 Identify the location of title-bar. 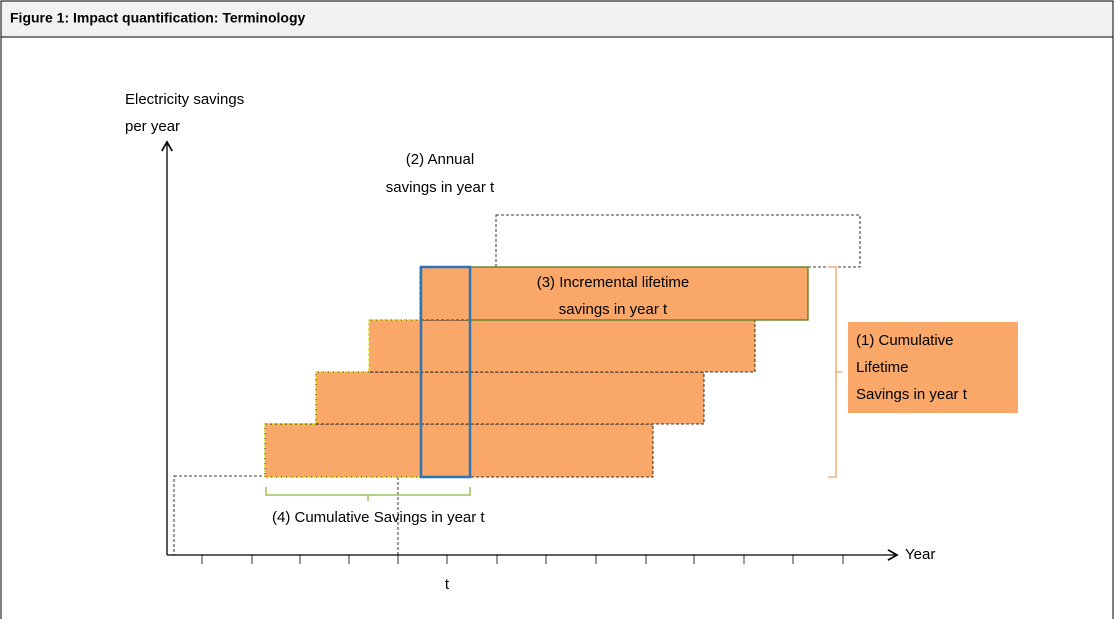
(557, 19).